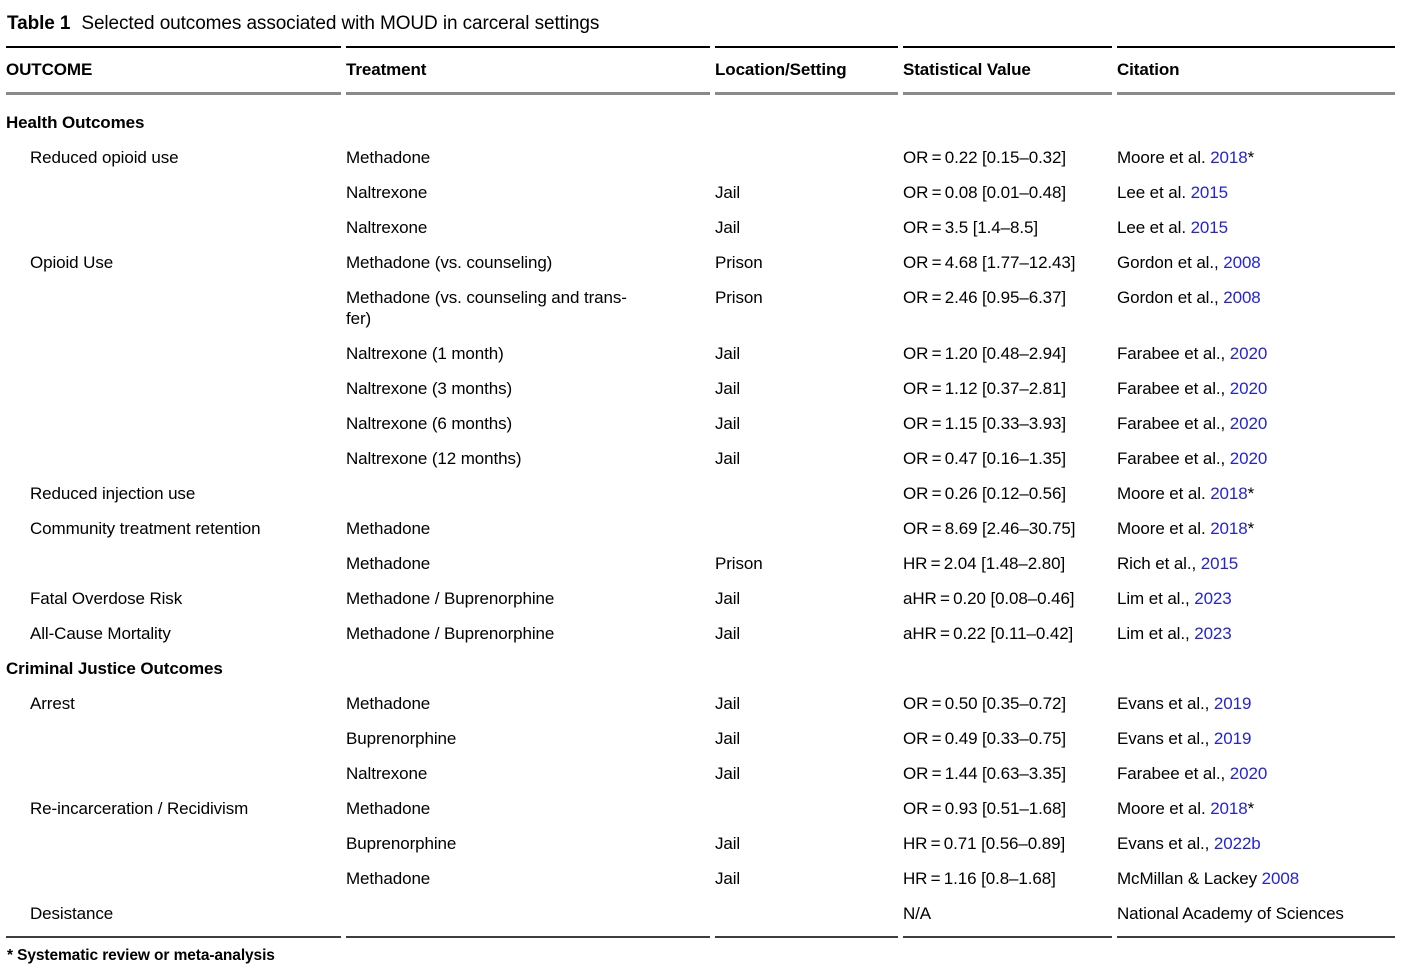 Image resolution: width=1408 pixels, height=974 pixels. I want to click on cell-outcome: Re-incarceration / Recidivism, so click(139, 808).